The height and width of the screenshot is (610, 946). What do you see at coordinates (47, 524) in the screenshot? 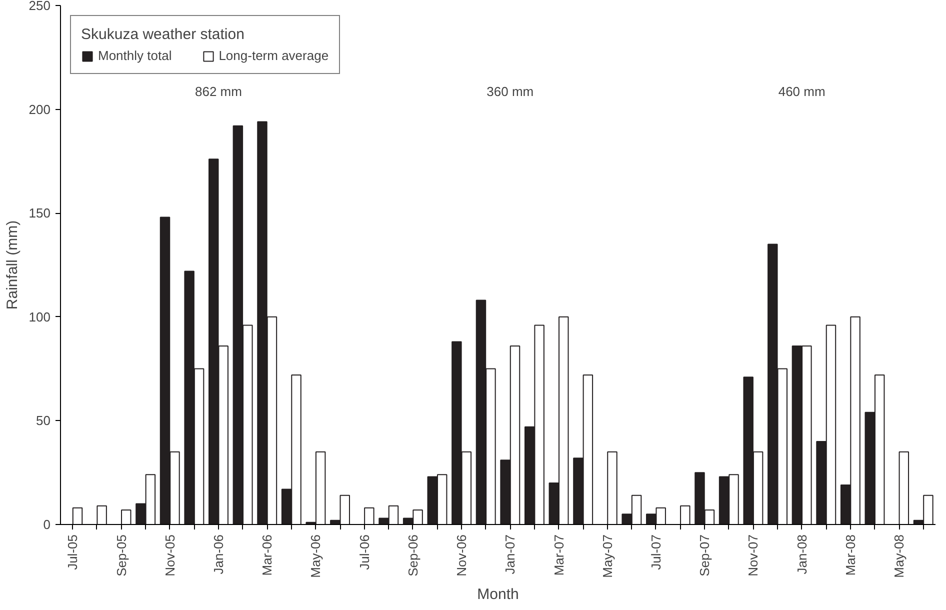
I see `y-tick-label: 0` at bounding box center [47, 524].